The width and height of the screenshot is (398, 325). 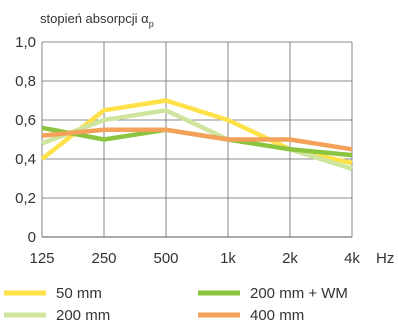 What do you see at coordinates (25, 198) in the screenshot?
I see `y-tick-label: 0,2` at bounding box center [25, 198].